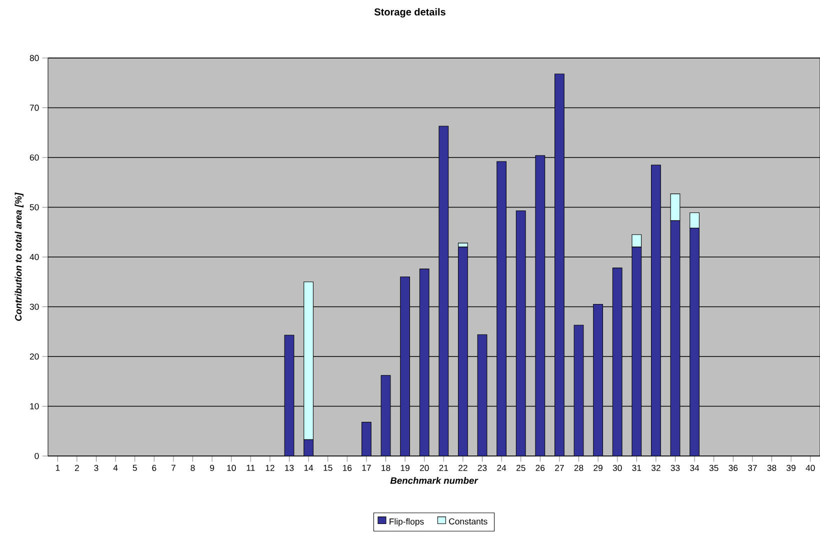 This screenshot has height=535, width=820. Describe the element at coordinates (96, 467) in the screenshot. I see `x-tick-label: 3` at that location.